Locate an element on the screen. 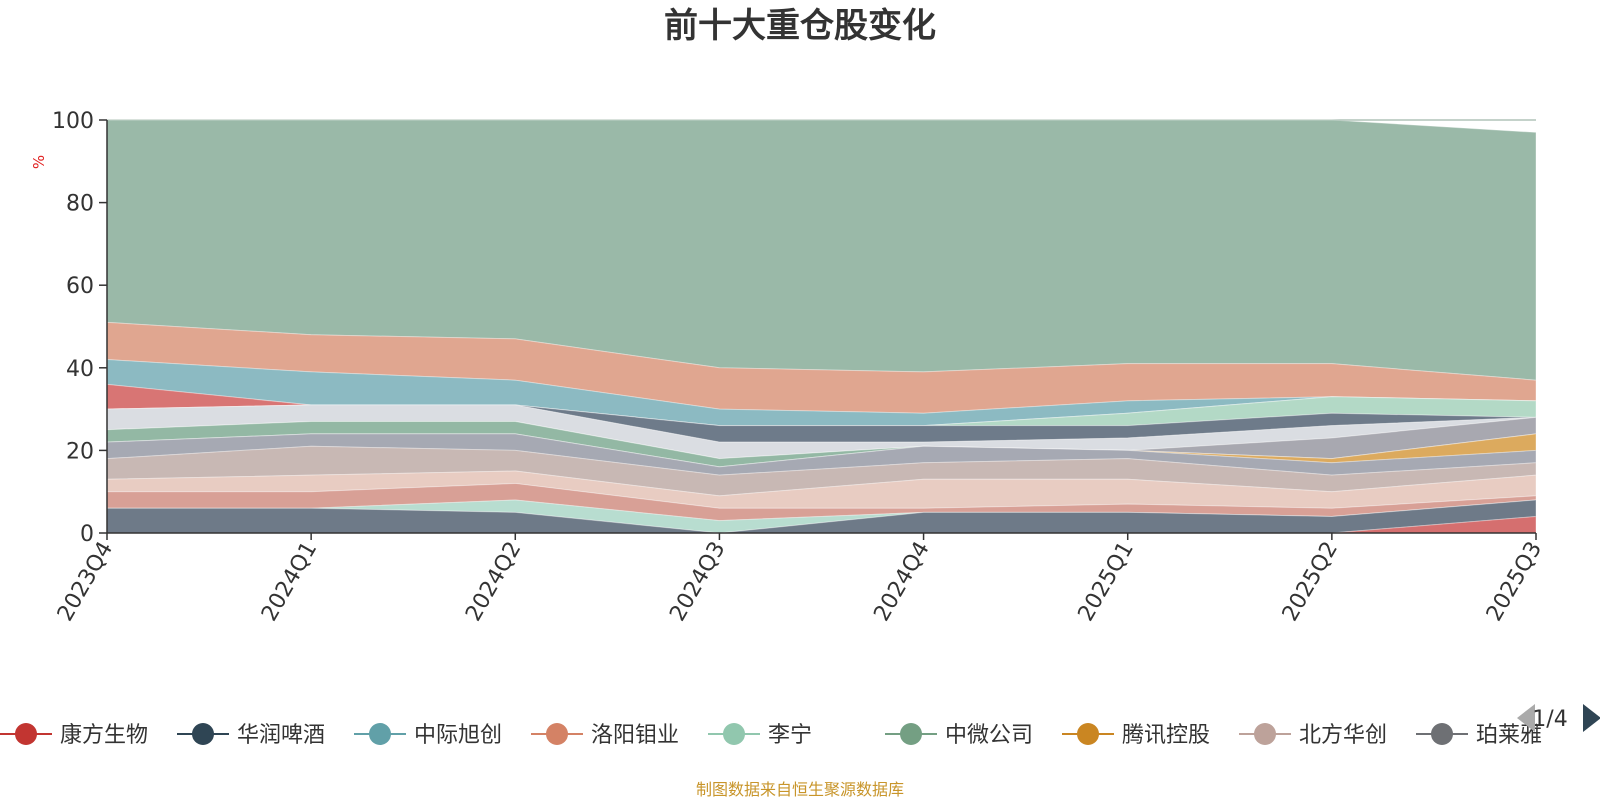  x-tick-label: 2024Q2 is located at coordinates (493, 582).